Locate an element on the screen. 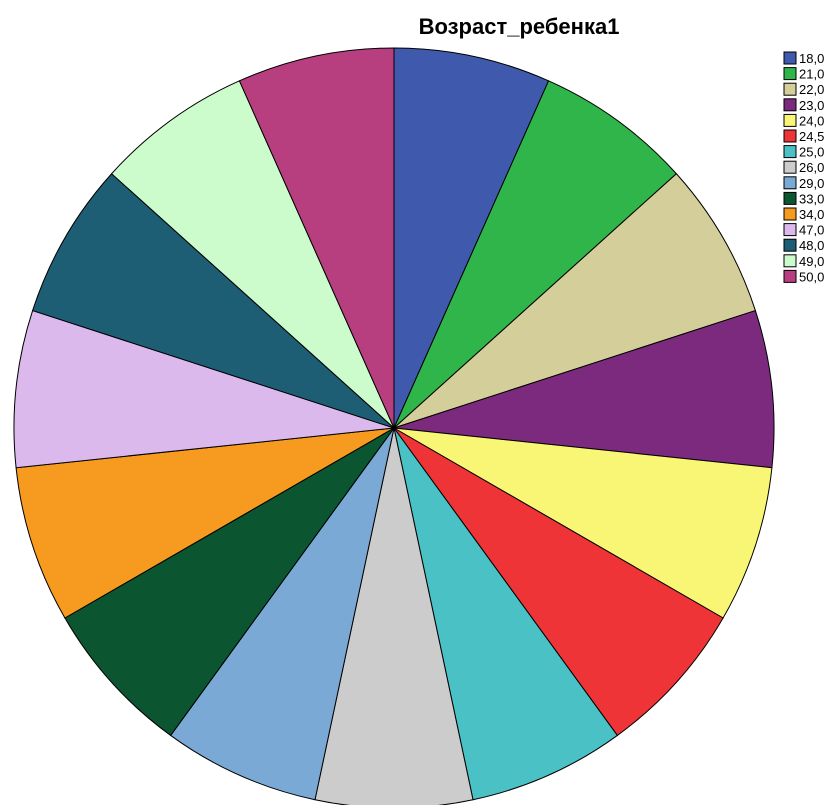 This screenshot has height=805, width=838. legend-label: 18,0 is located at coordinates (811, 58).